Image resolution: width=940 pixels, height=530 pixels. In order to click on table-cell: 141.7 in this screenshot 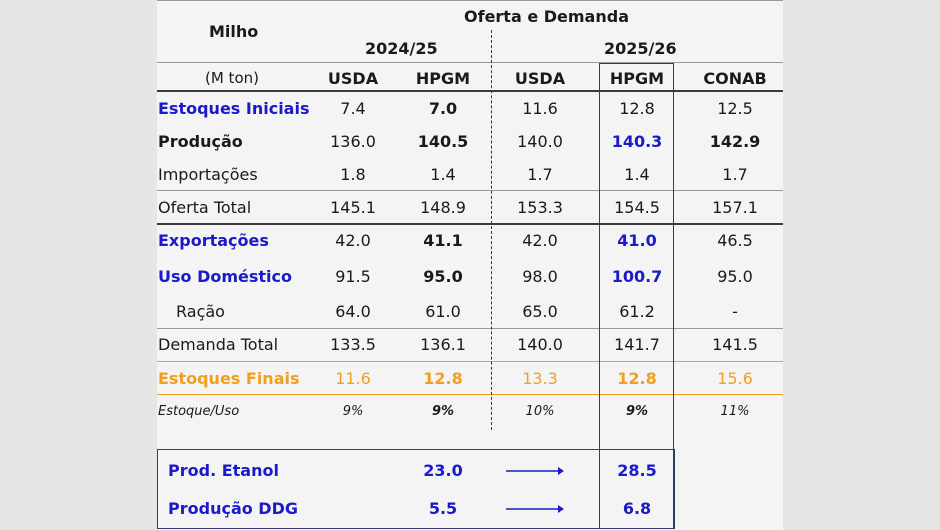, I will do `click(637, 344)`.